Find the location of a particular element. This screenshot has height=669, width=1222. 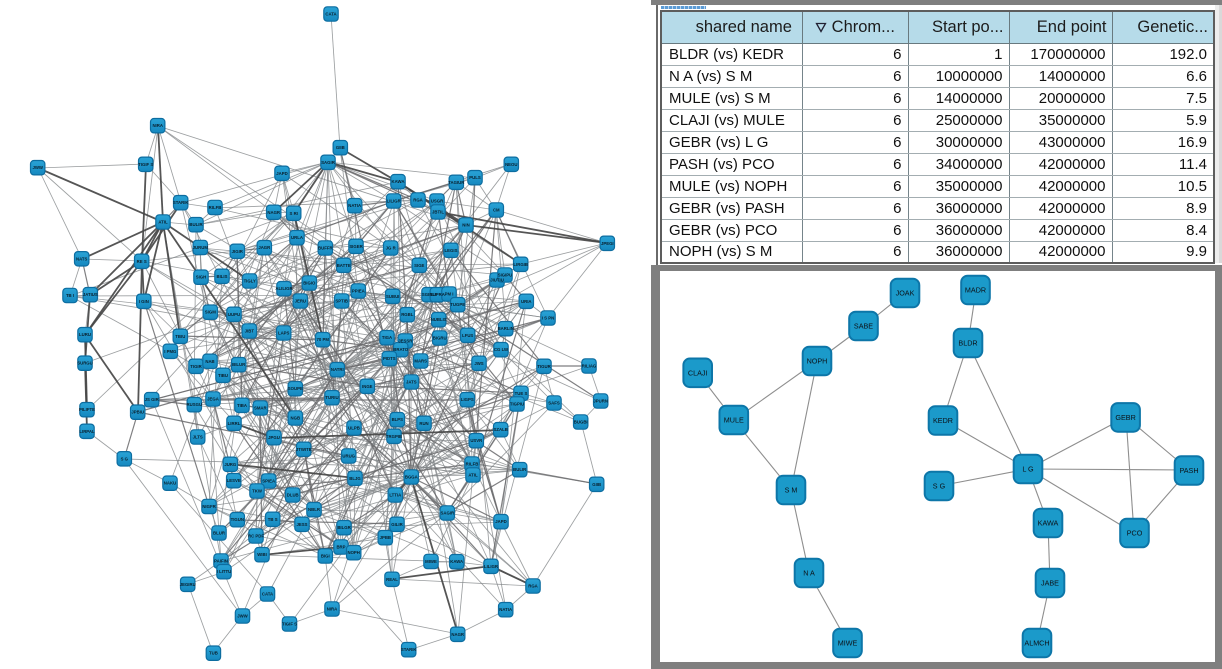

svg-text: RUN is located at coordinates (423, 423).